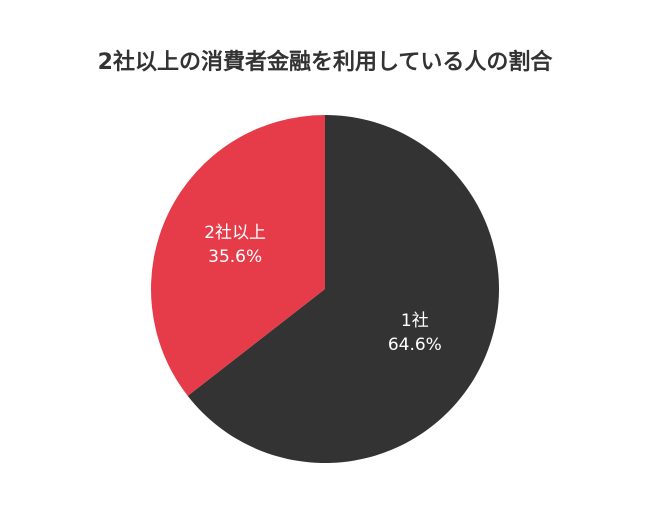 Image resolution: width=650 pixels, height=509 pixels. Describe the element at coordinates (415, 345) in the screenshot. I see `slice-value-label: 64.6%` at that location.